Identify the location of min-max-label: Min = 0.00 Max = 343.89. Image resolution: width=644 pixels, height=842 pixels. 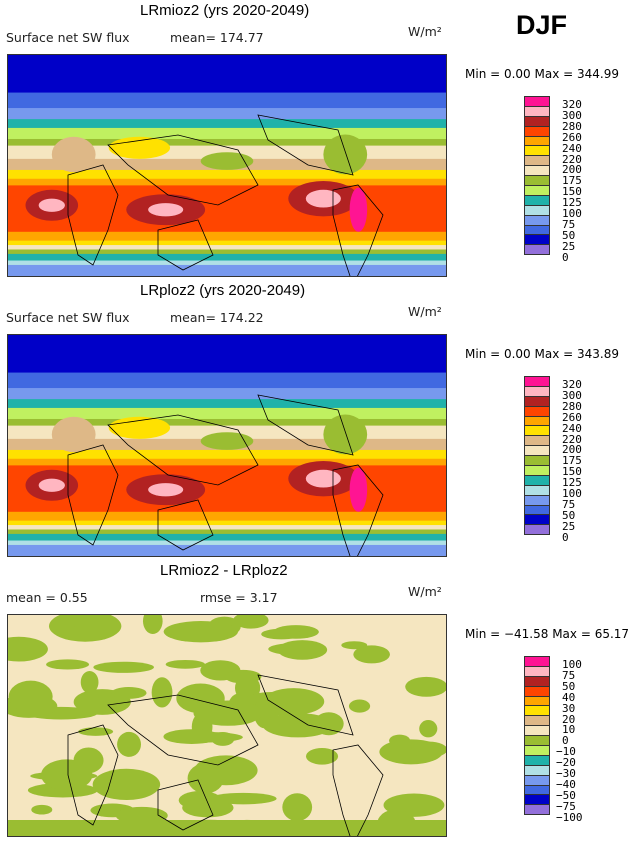
(542, 354).